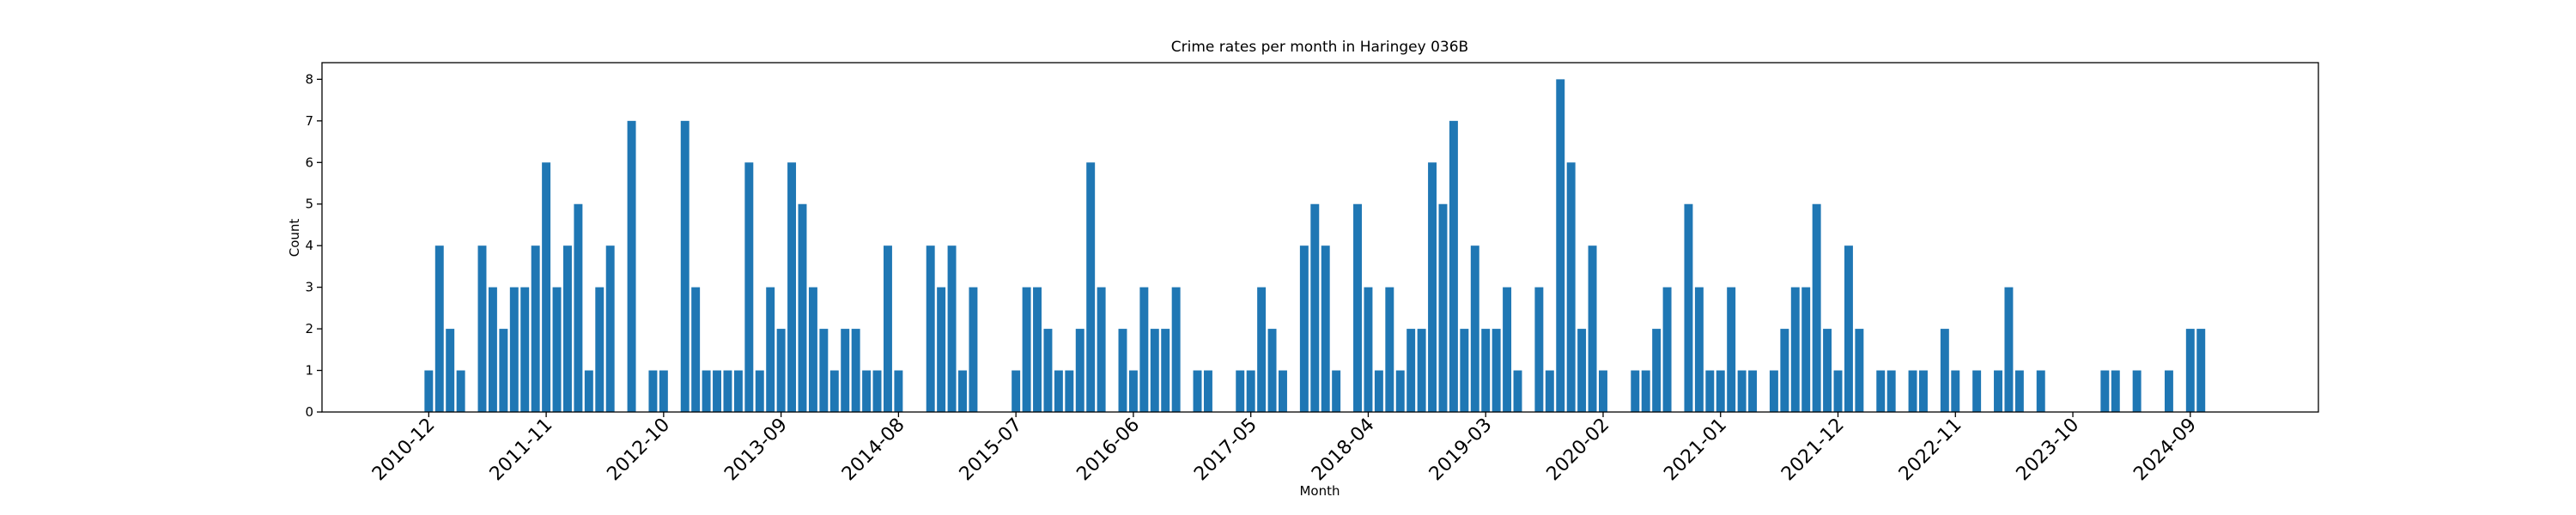 The height and width of the screenshot is (515, 2576). I want to click on y-tick-label: 6, so click(309, 162).